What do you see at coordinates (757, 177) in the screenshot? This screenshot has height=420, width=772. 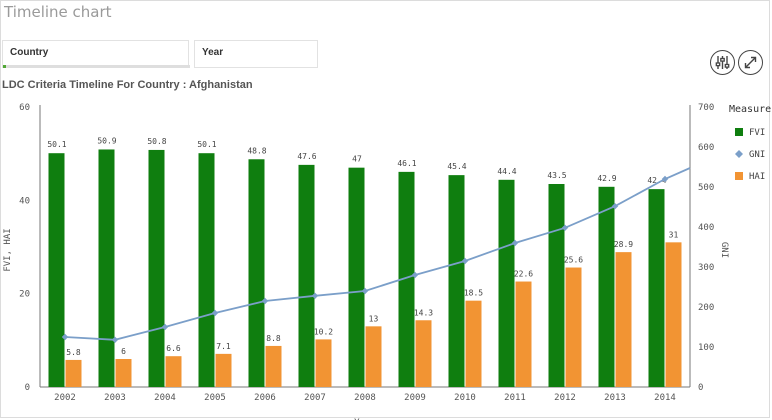 I see `legend-label-hai: HAI` at bounding box center [757, 177].